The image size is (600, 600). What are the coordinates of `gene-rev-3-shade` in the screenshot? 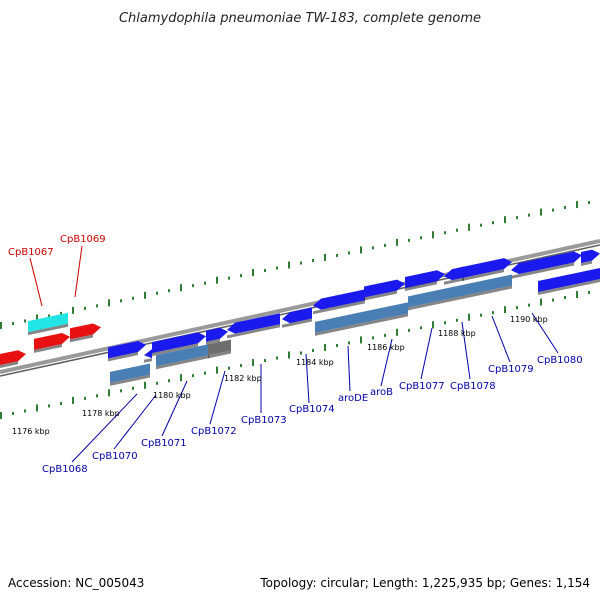 It's located at (361, 324).